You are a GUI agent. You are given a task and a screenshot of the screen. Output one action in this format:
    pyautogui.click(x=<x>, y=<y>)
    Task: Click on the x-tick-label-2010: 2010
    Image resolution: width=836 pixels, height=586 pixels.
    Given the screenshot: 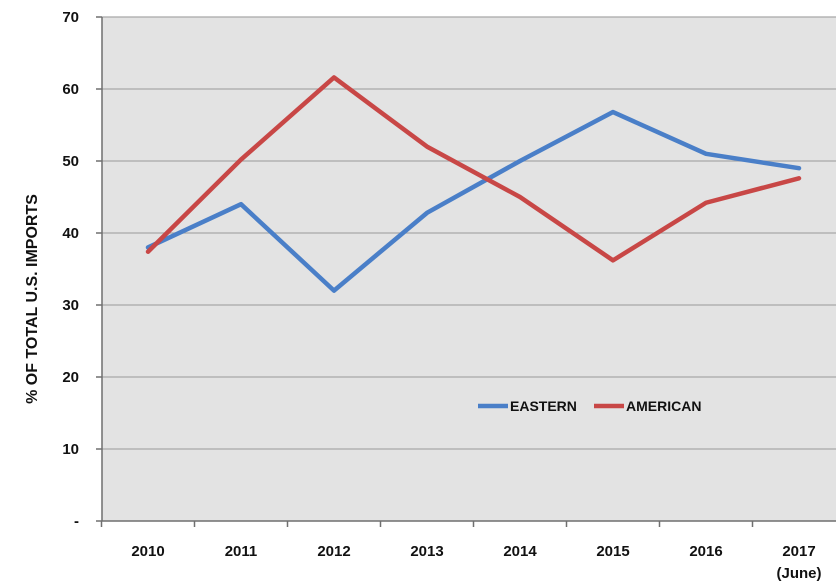 What is the action you would take?
    pyautogui.click(x=147, y=551)
    